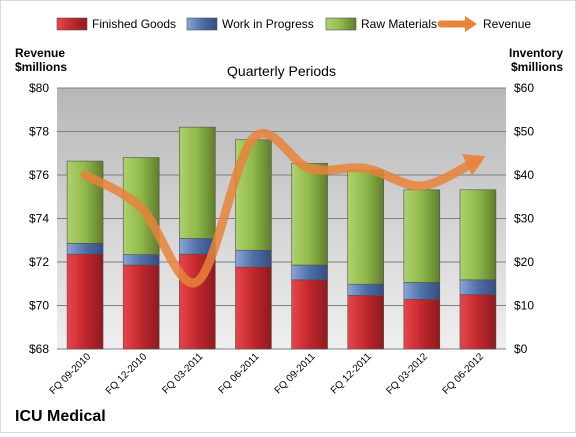 This screenshot has height=437, width=576. What do you see at coordinates (524, 219) in the screenshot?
I see `y-right-tick-label: $30` at bounding box center [524, 219].